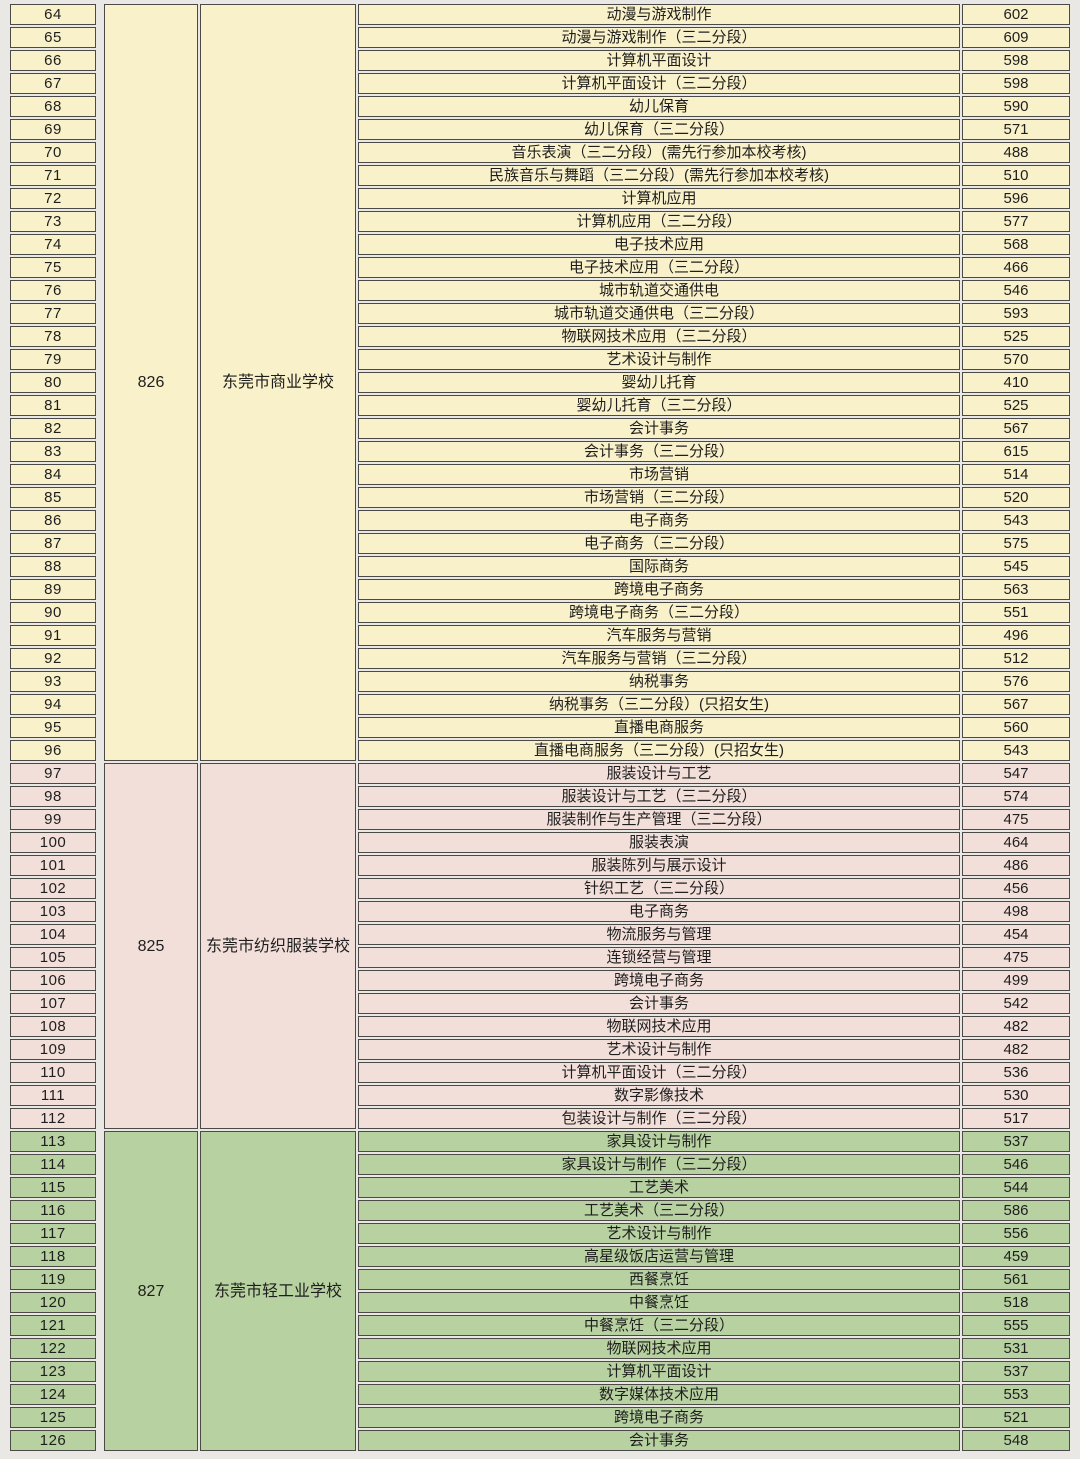 This screenshot has width=1080, height=1459. Describe the element at coordinates (1016, 727) in the screenshot. I see `score-cell: 560` at that location.